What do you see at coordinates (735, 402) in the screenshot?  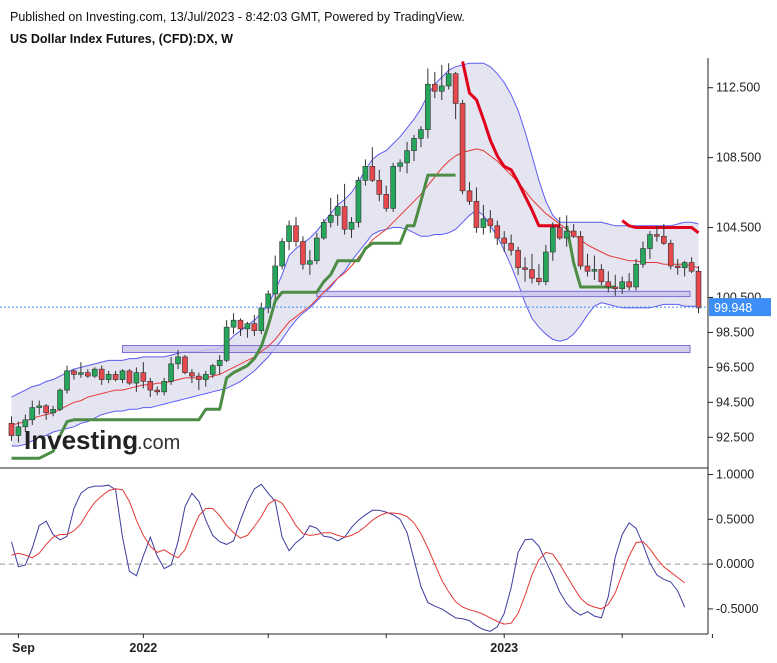 I see `y-tick-label: 94.500` at bounding box center [735, 402].